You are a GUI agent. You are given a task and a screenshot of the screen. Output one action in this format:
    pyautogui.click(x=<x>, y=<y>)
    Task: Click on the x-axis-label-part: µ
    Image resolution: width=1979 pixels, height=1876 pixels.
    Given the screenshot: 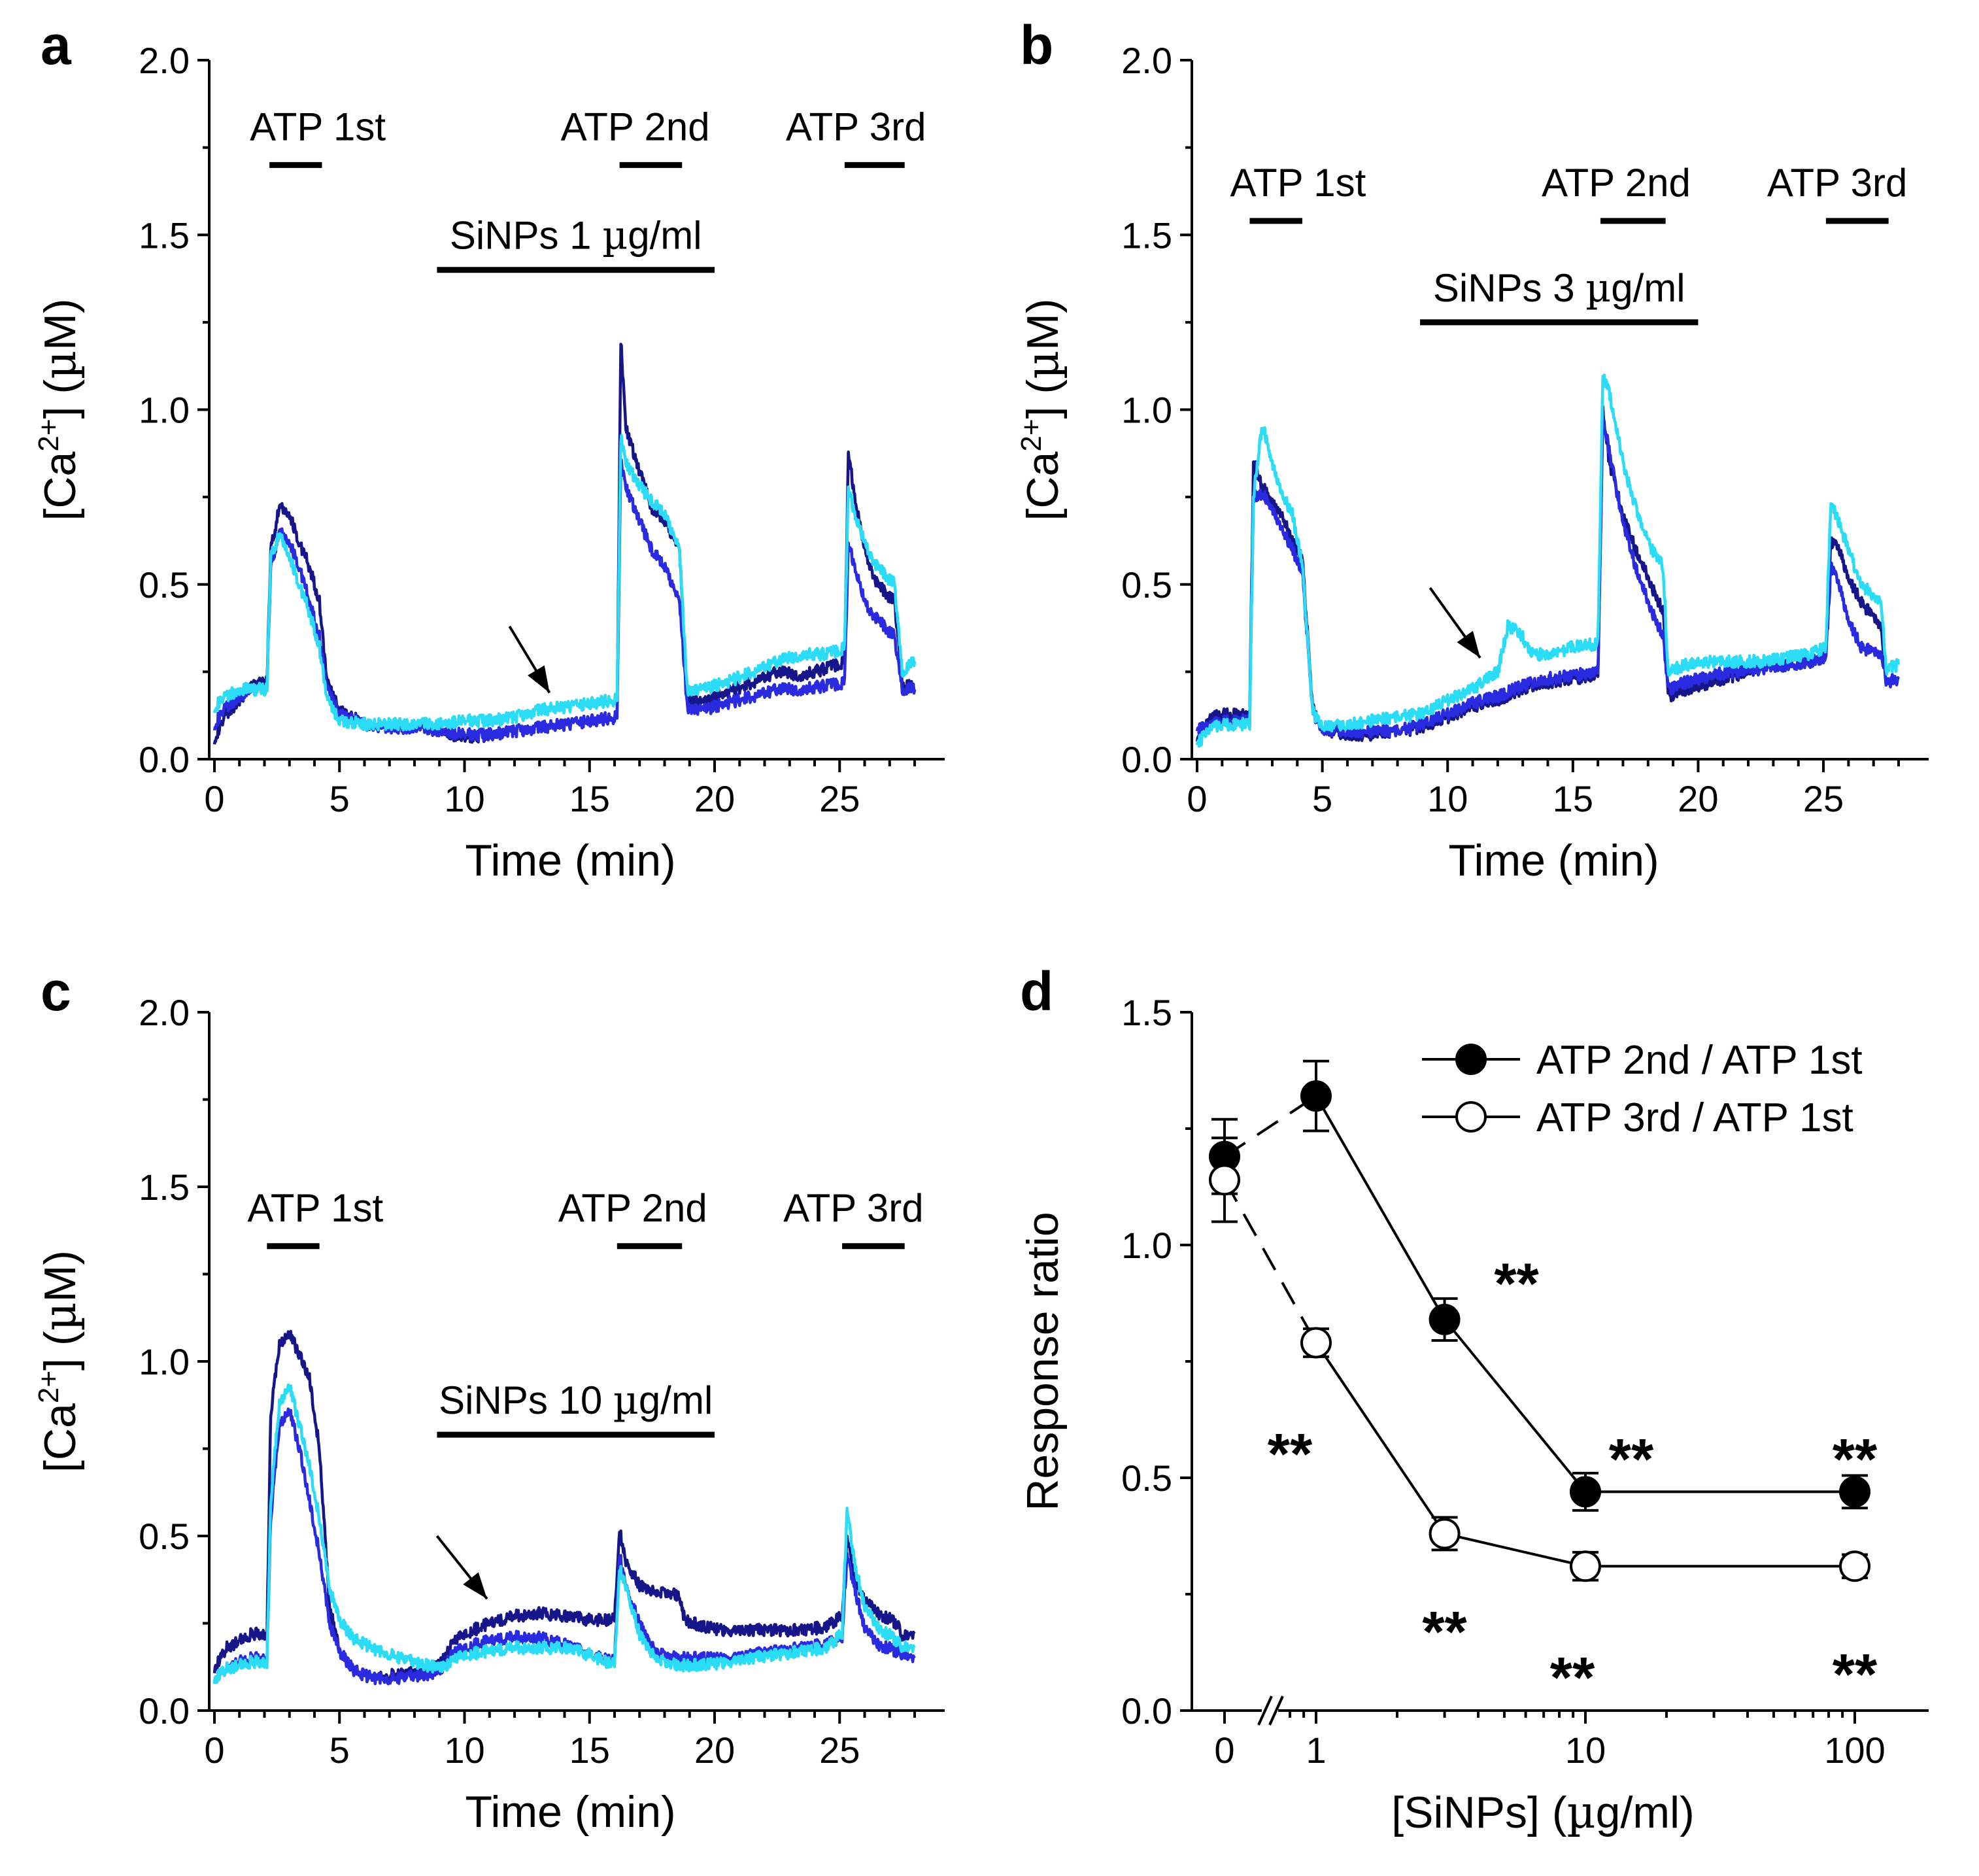 What is the action you would take?
    pyautogui.click(x=1580, y=1813)
    